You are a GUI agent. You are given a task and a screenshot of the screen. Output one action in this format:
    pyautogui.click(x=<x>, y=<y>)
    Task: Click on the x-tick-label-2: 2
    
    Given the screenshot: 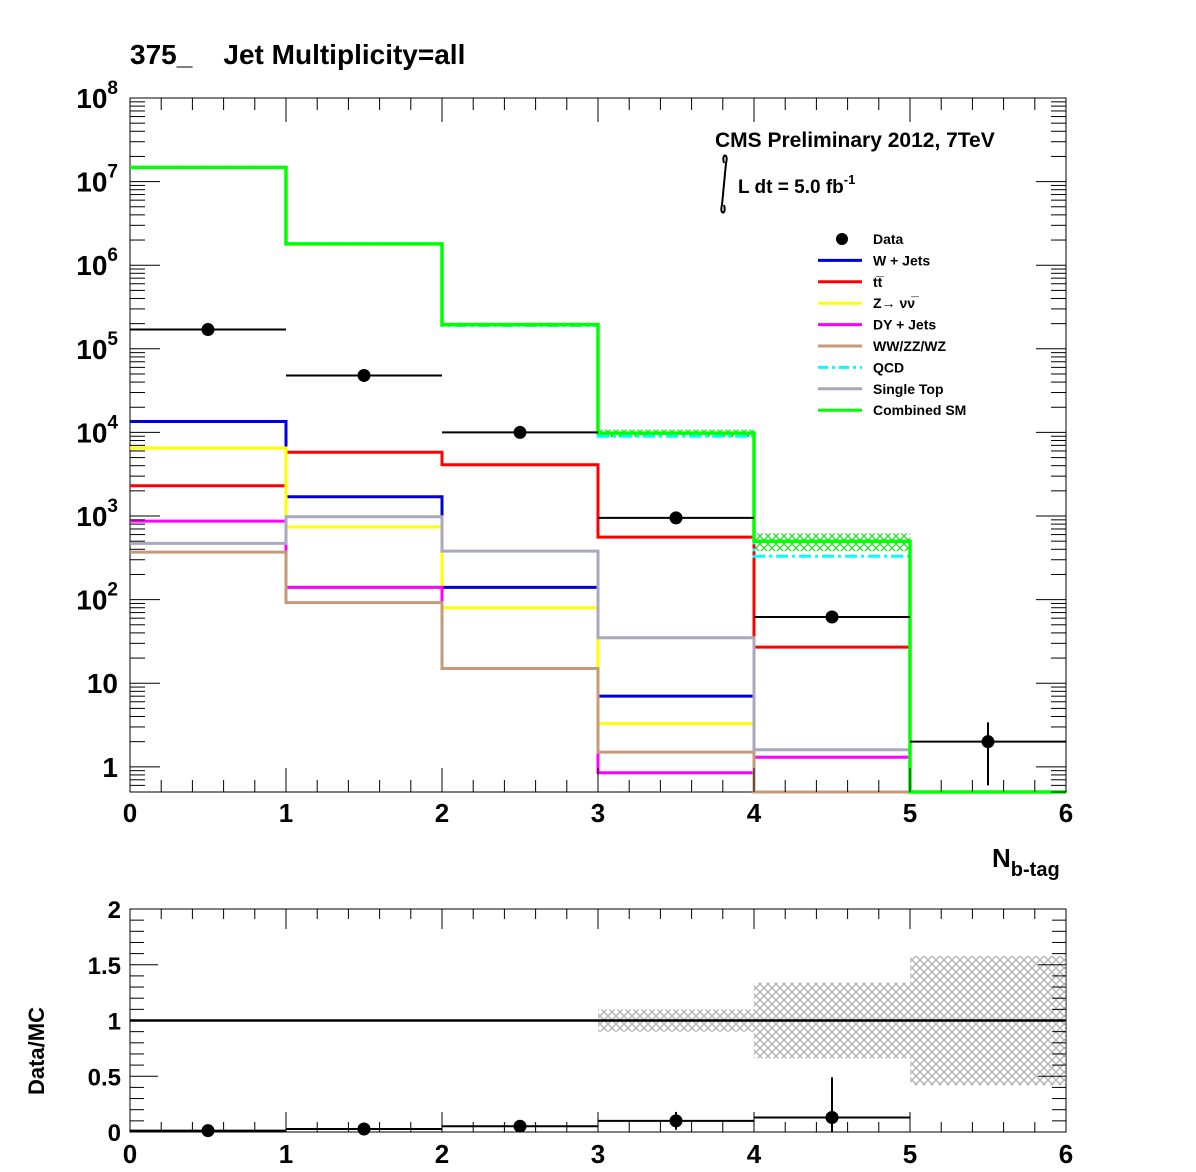 What is the action you would take?
    pyautogui.click(x=442, y=813)
    